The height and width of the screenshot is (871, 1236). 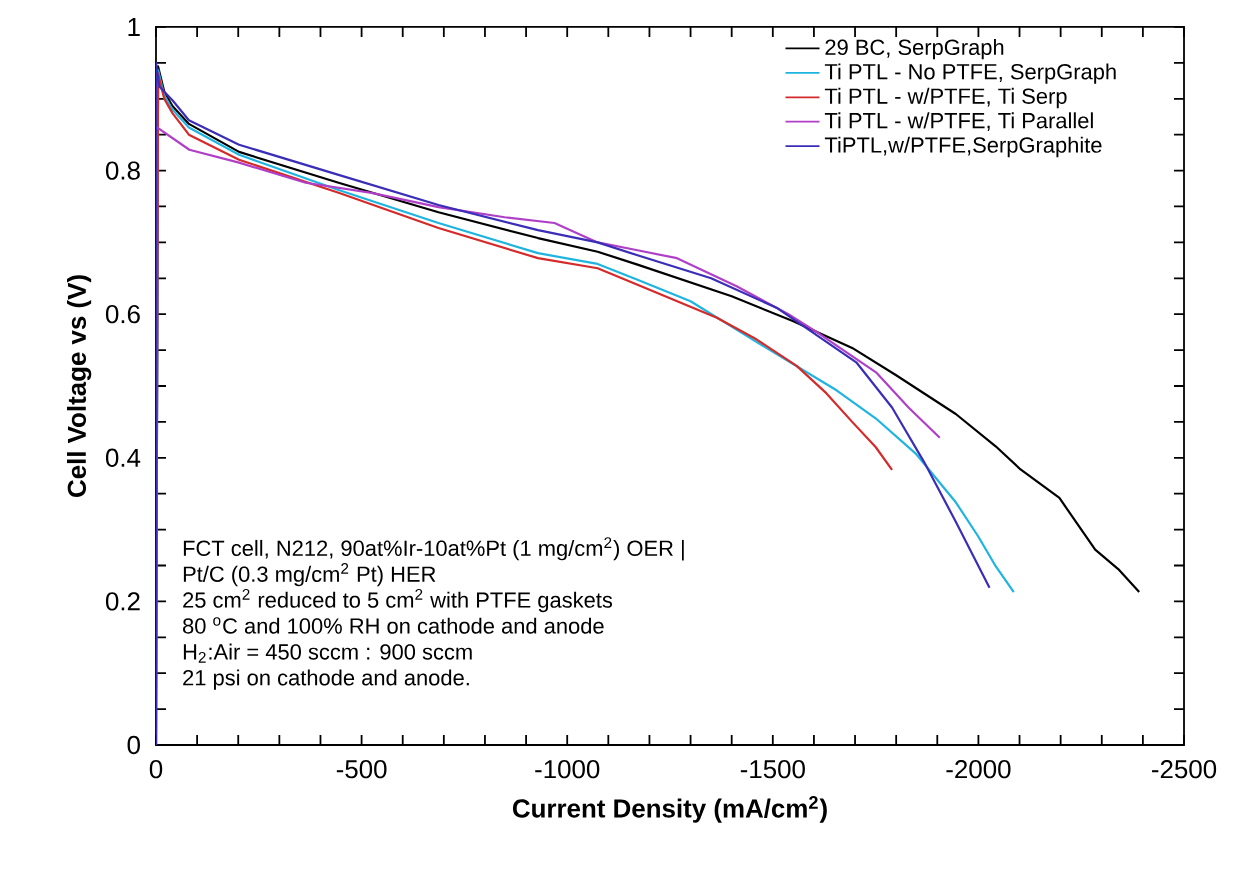 I want to click on y-axis-title: Cell Voltage vs (V), so click(x=79, y=386).